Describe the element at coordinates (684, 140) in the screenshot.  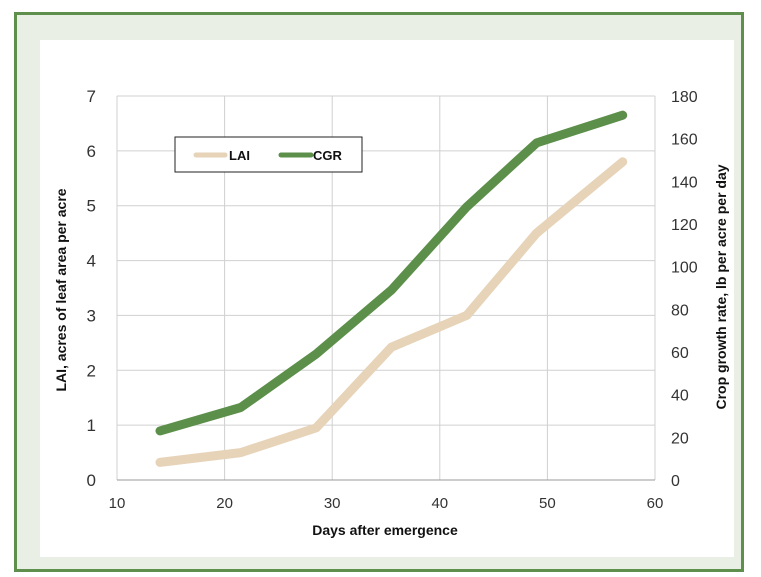
I see `y-tick-label-right: 160` at that location.